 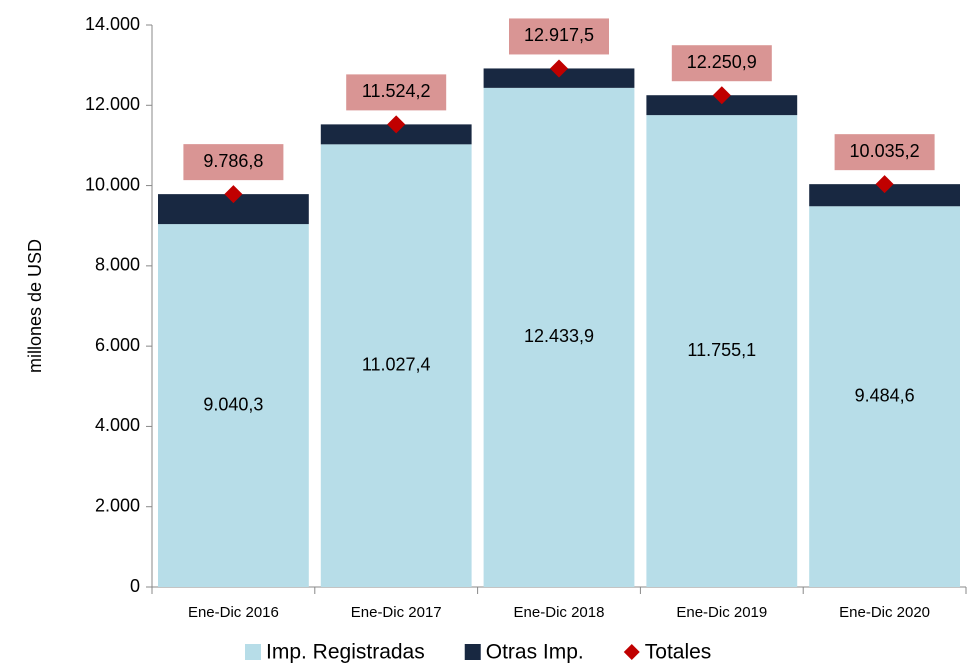 I want to click on bar-label: 9.040,3, so click(x=233, y=404).